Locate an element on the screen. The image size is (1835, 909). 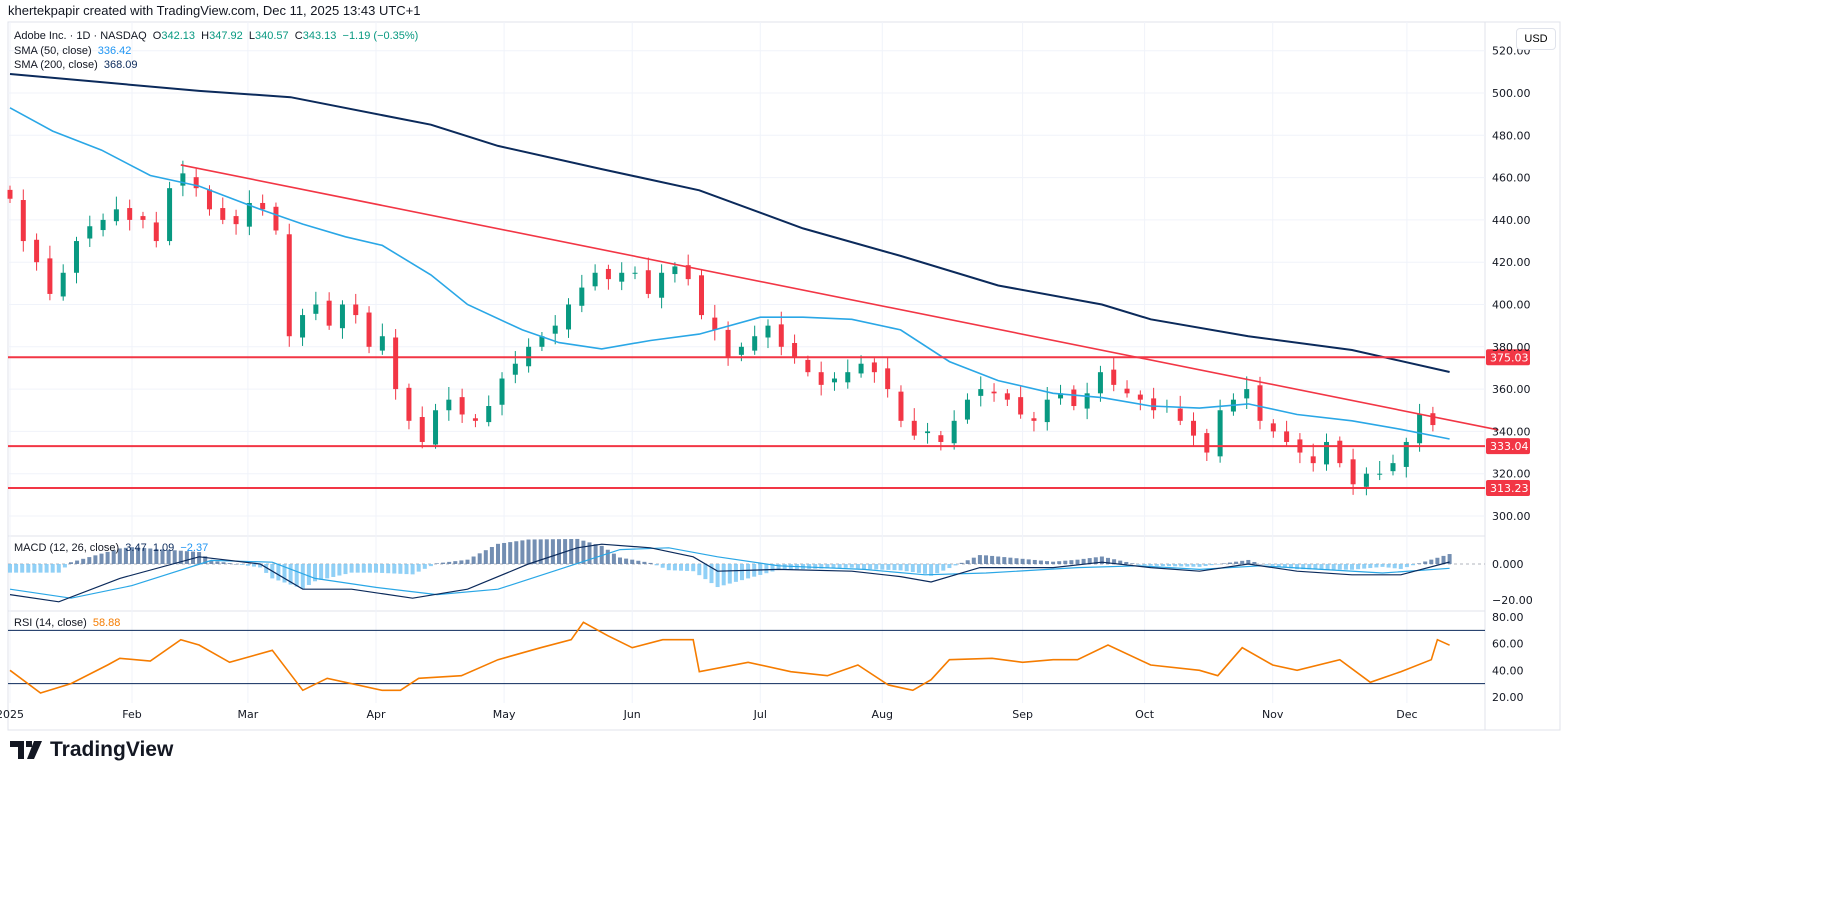
rsi-label: RSI (14, close) is located at coordinates (50, 623).